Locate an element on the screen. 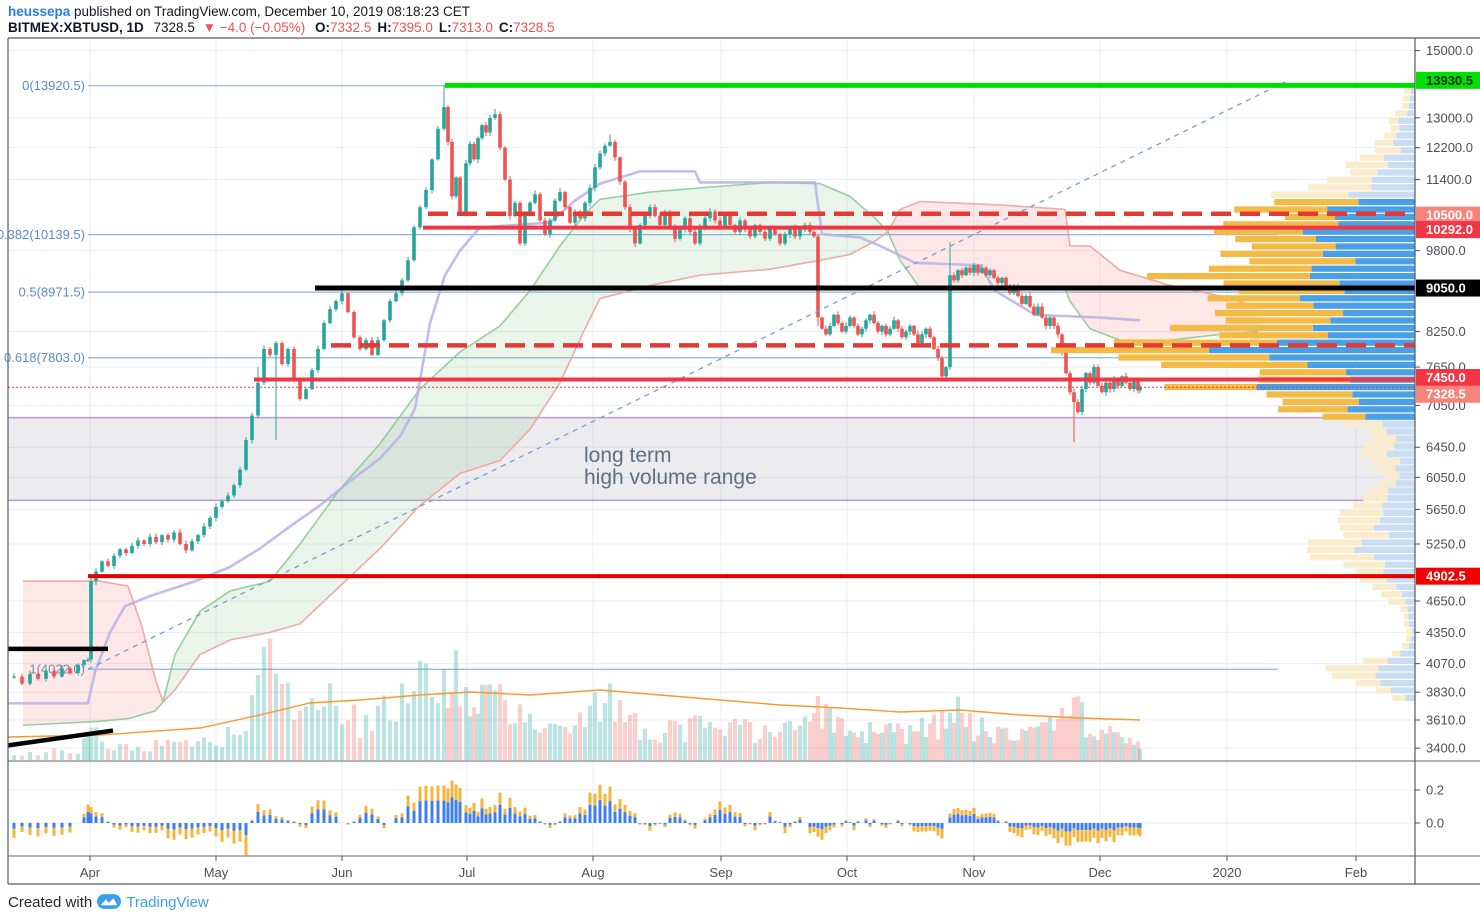  svg-text: 0.2 is located at coordinates (1435, 790).